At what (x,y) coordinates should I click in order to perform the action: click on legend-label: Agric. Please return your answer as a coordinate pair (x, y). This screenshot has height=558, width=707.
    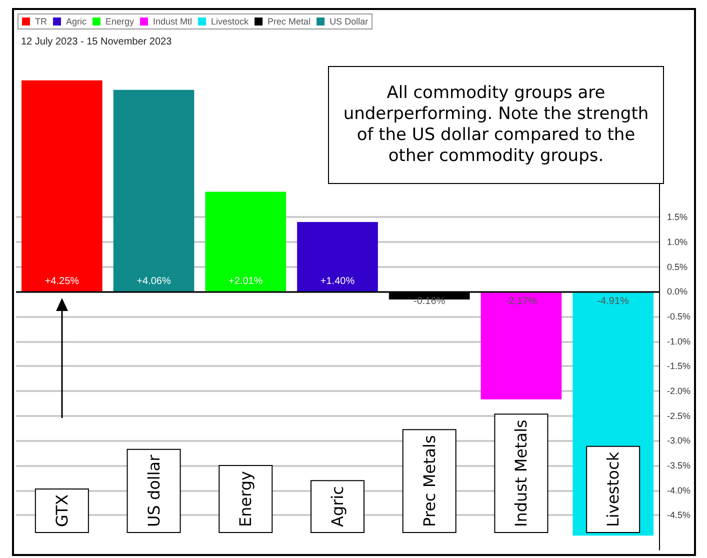
    Looking at the image, I should click on (76, 21).